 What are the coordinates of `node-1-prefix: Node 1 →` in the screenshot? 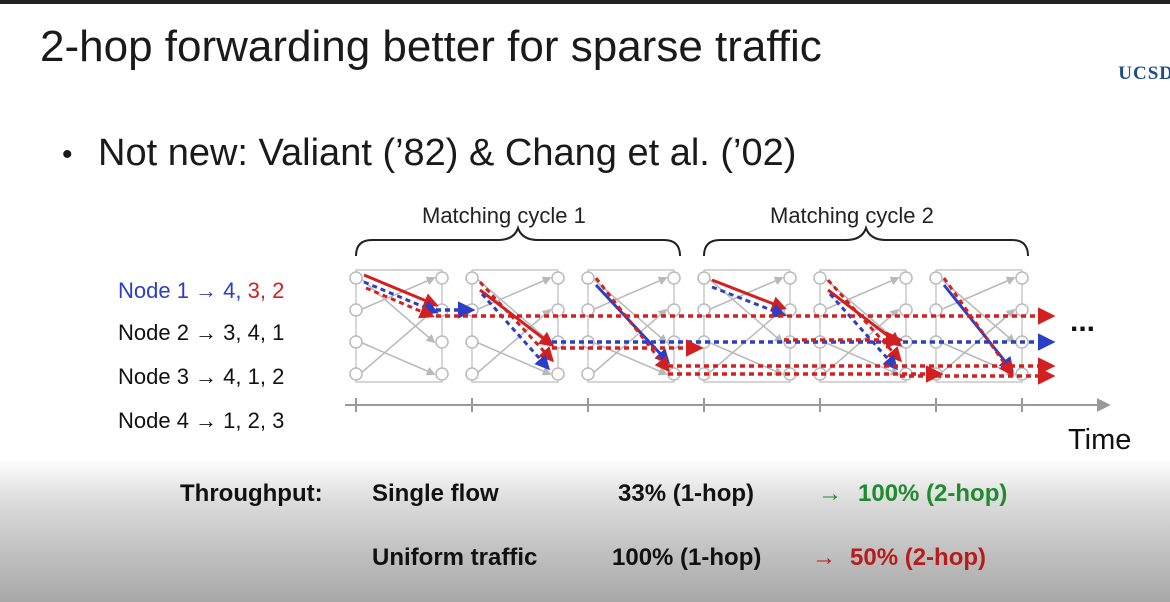 It's located at (171, 290).